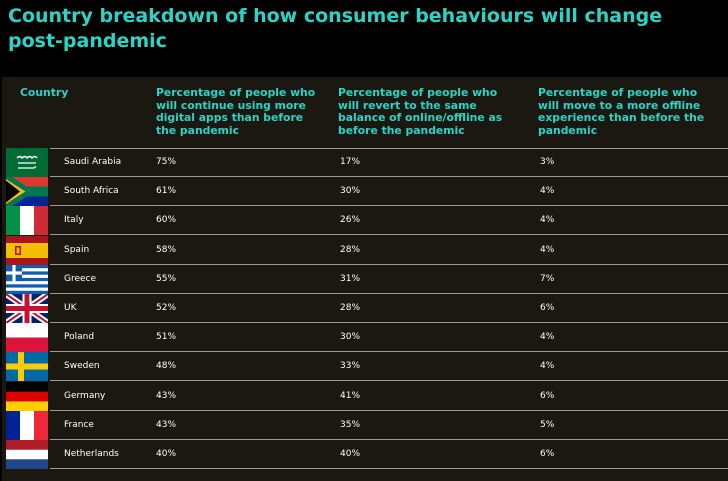 This screenshot has height=481, width=728. I want to click on country-cell: UK, so click(70, 308).